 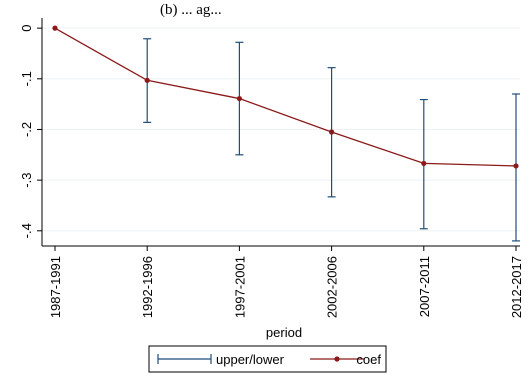 What do you see at coordinates (332, 287) in the screenshot?
I see `x-tick-label: 2002-2006` at bounding box center [332, 287].